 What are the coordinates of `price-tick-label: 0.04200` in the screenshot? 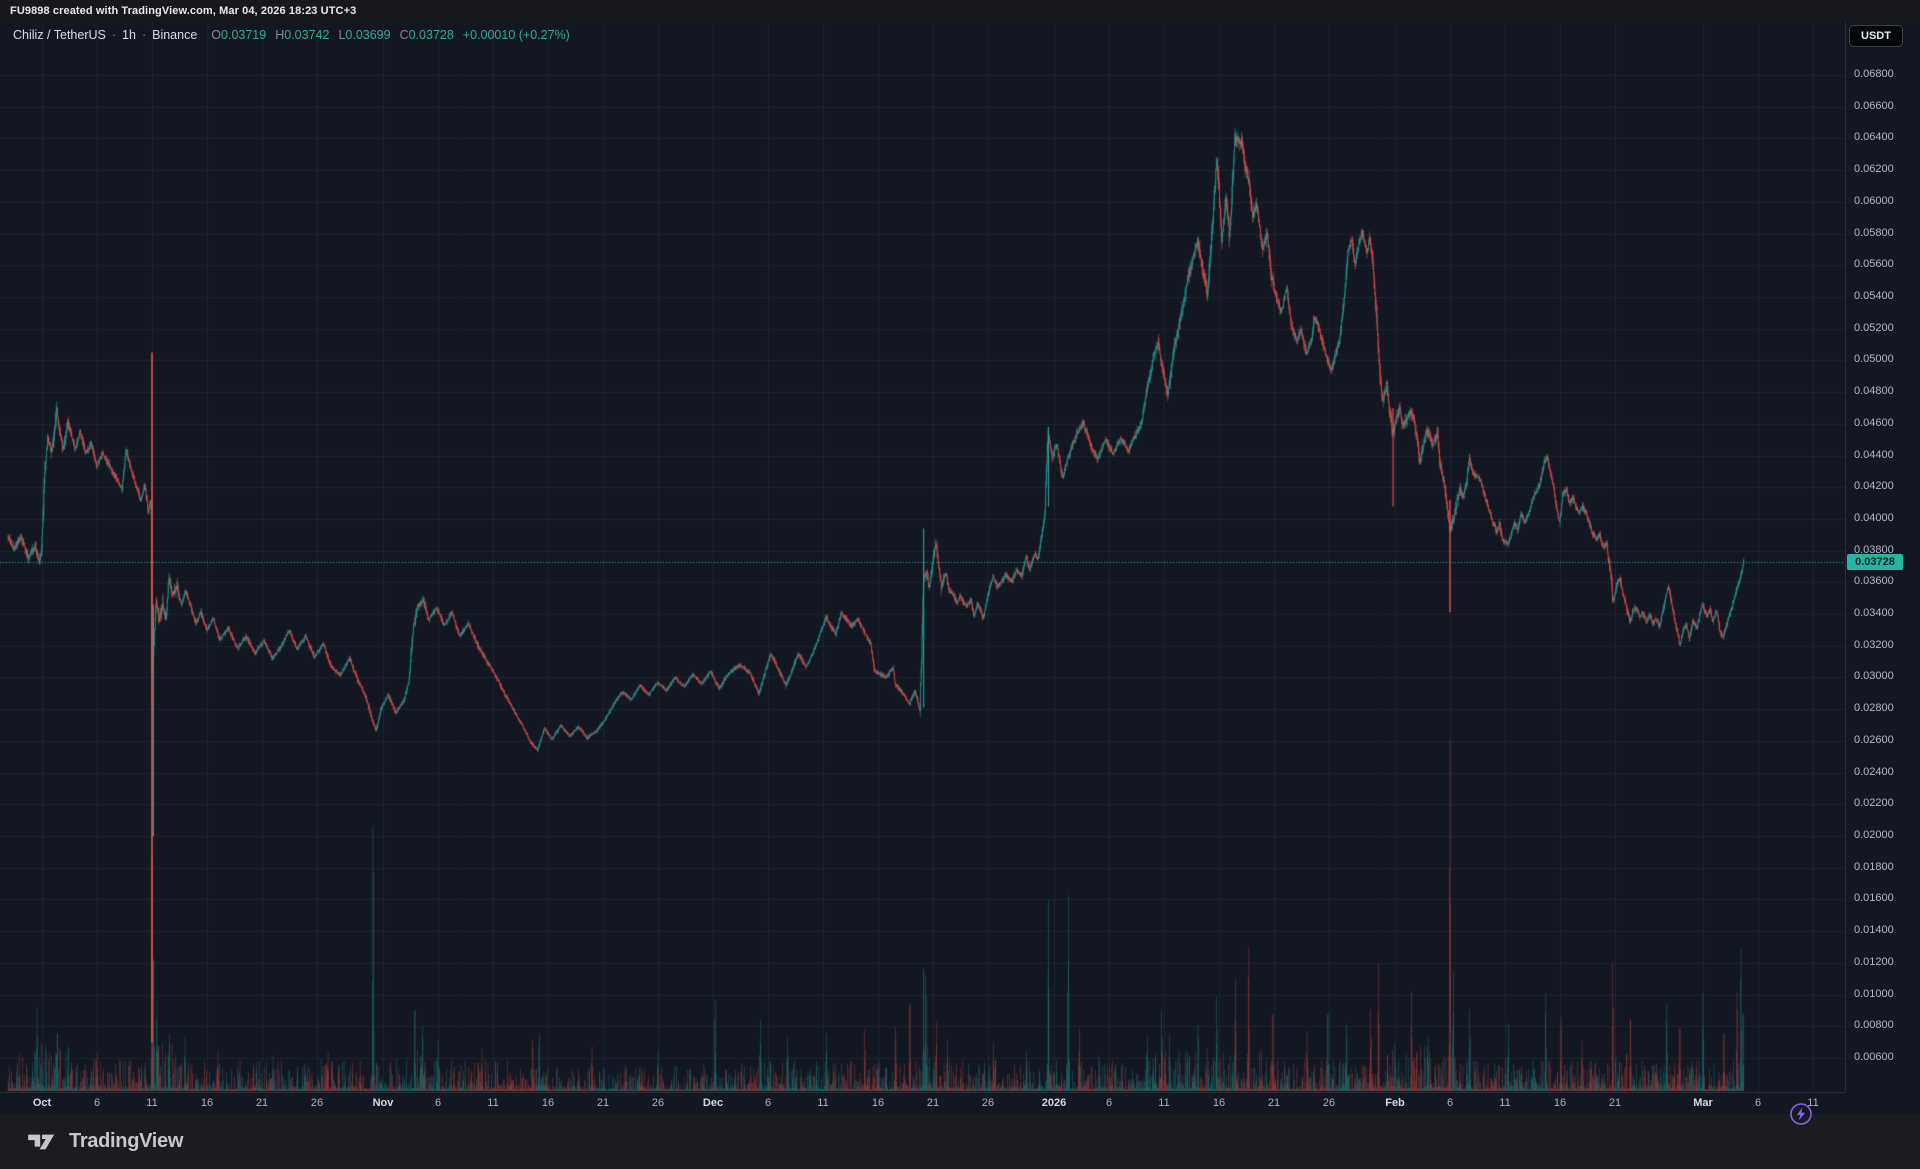 It's located at (1874, 486).